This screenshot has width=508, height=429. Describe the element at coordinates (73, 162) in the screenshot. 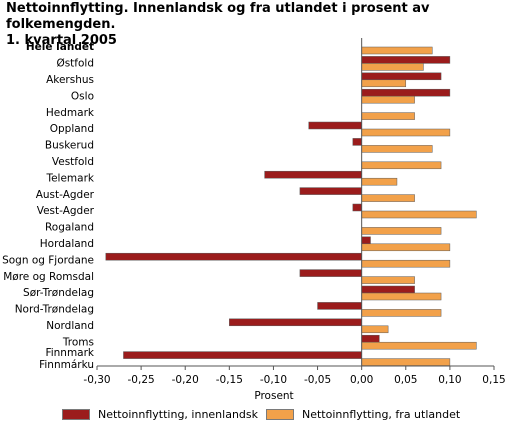

I see `category-label-7: Vestfold` at that location.